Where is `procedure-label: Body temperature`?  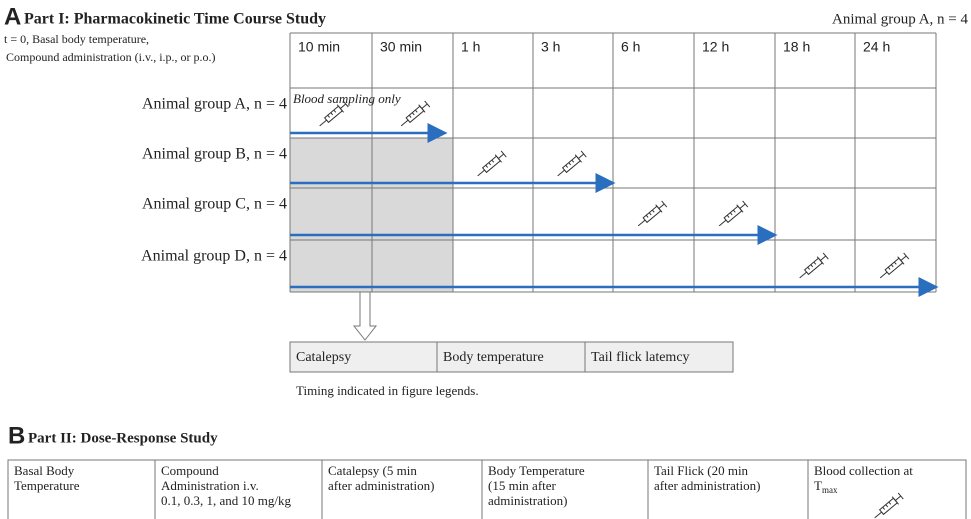 procedure-label: Body temperature is located at coordinates (493, 357).